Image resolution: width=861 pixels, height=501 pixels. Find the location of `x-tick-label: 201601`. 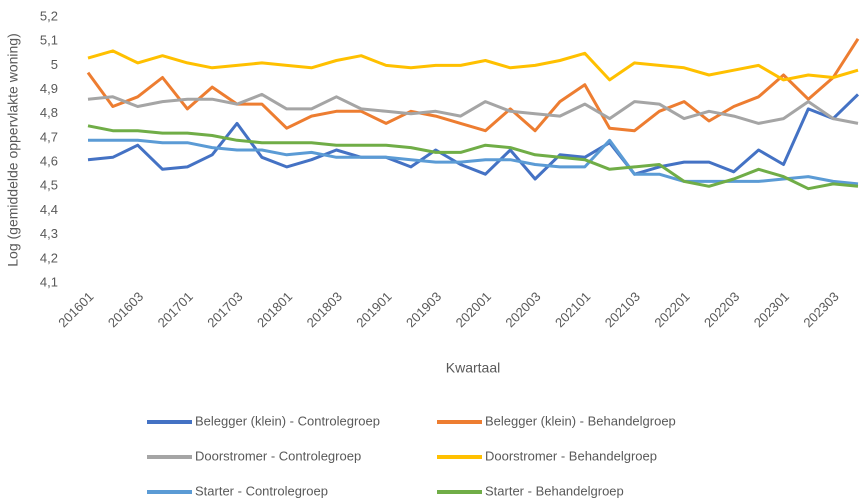

x-tick-label: 201601 is located at coordinates (75, 309).